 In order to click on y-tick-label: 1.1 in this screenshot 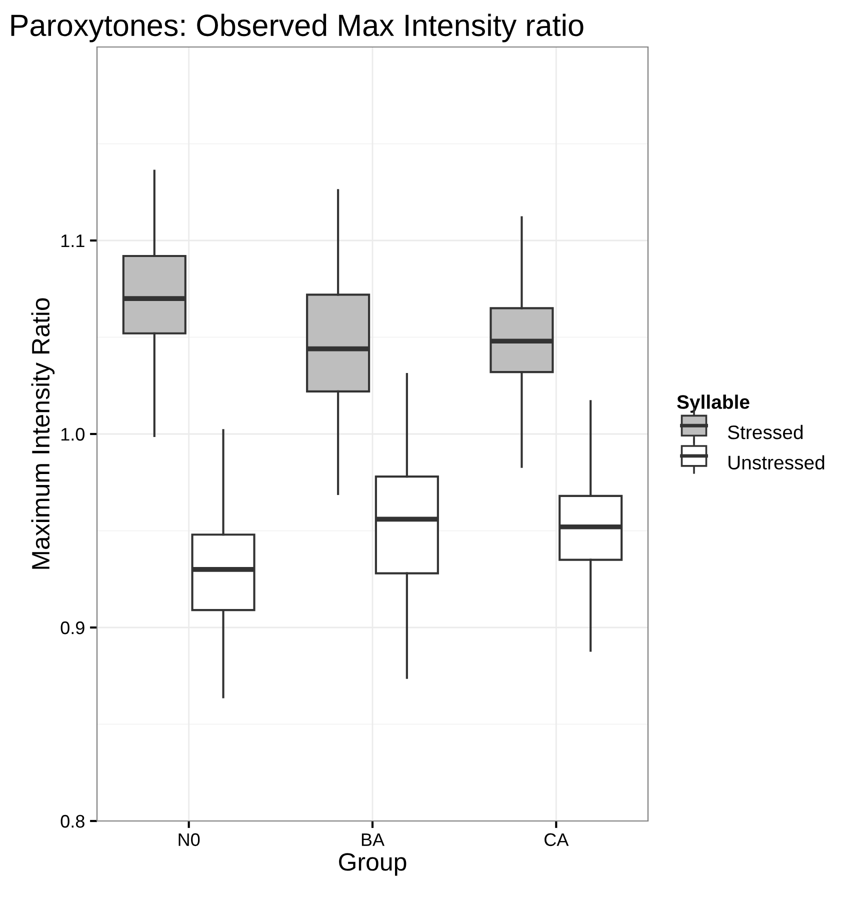, I will do `click(72, 241)`.